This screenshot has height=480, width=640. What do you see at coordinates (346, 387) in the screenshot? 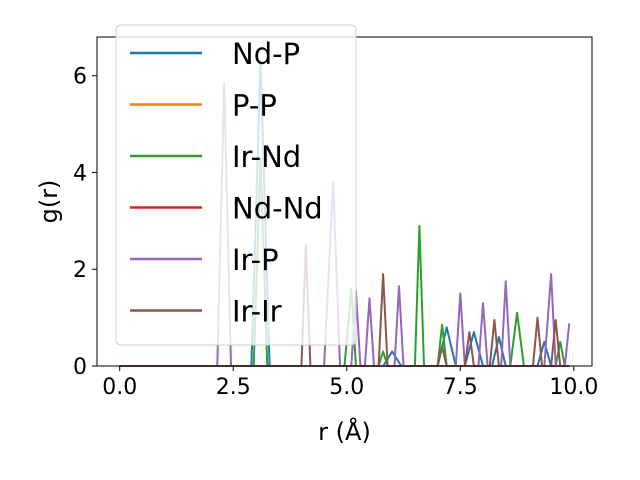
I see `x-tick-label: 5.0` at bounding box center [346, 387].